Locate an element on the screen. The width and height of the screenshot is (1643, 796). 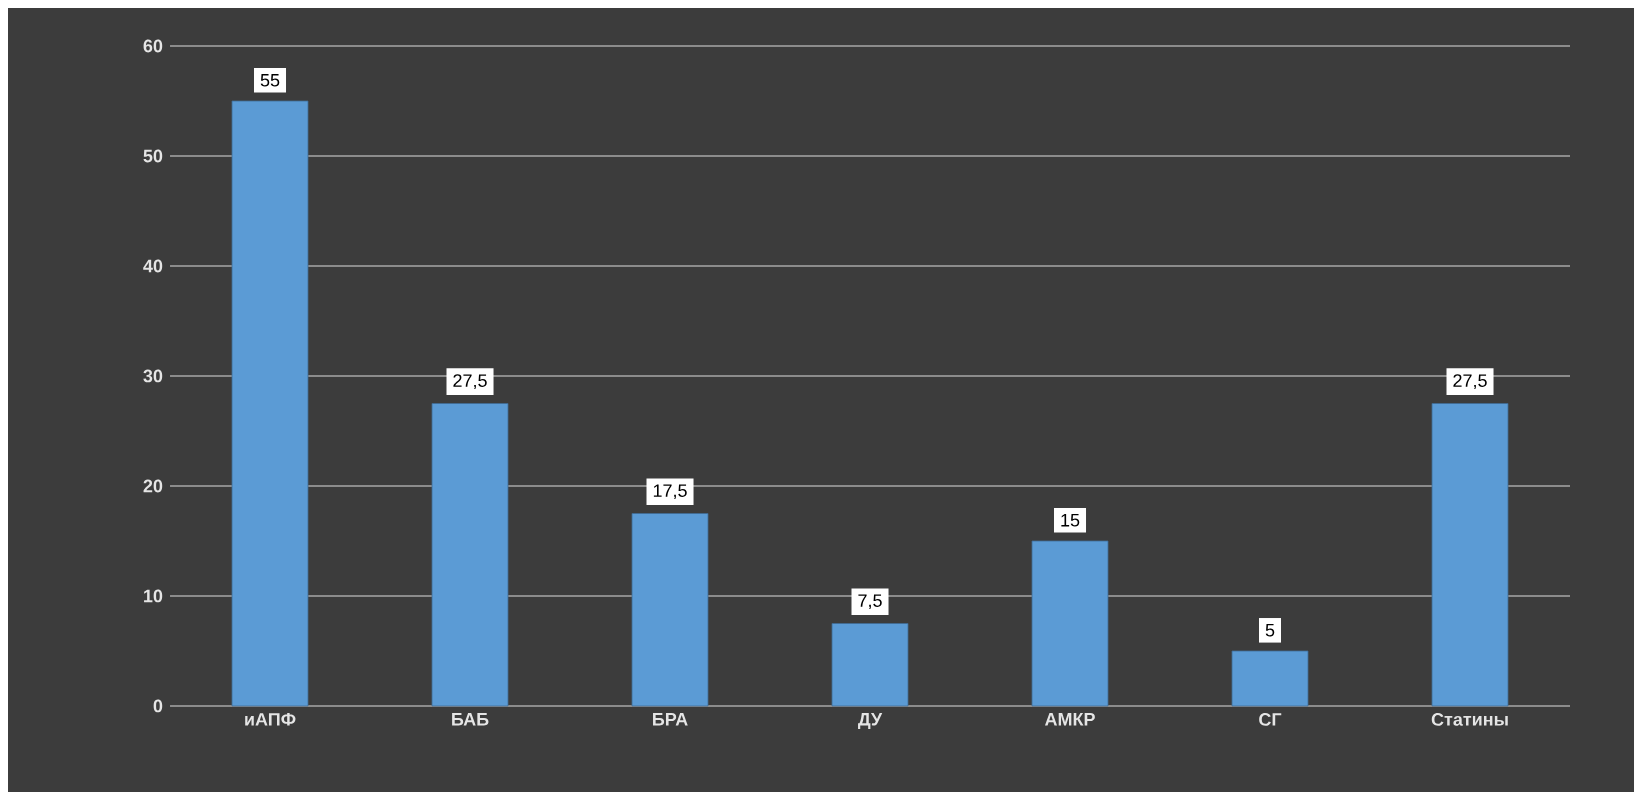
y-tick-label: 60 is located at coordinates (153, 46).